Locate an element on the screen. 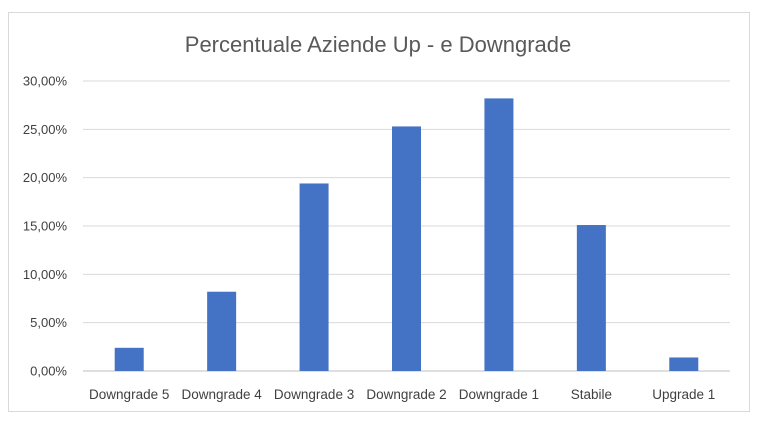 This screenshot has width=764, height=430. x-tick-label: Stabile is located at coordinates (591, 394).